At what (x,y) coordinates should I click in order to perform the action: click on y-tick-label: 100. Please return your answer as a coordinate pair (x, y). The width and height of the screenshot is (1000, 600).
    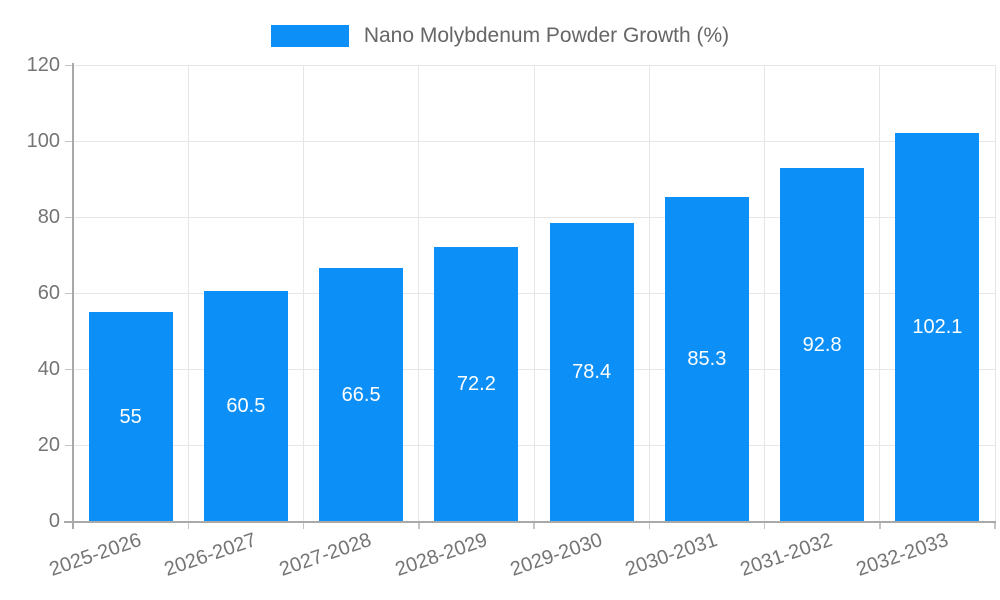
    Looking at the image, I should click on (43, 141).